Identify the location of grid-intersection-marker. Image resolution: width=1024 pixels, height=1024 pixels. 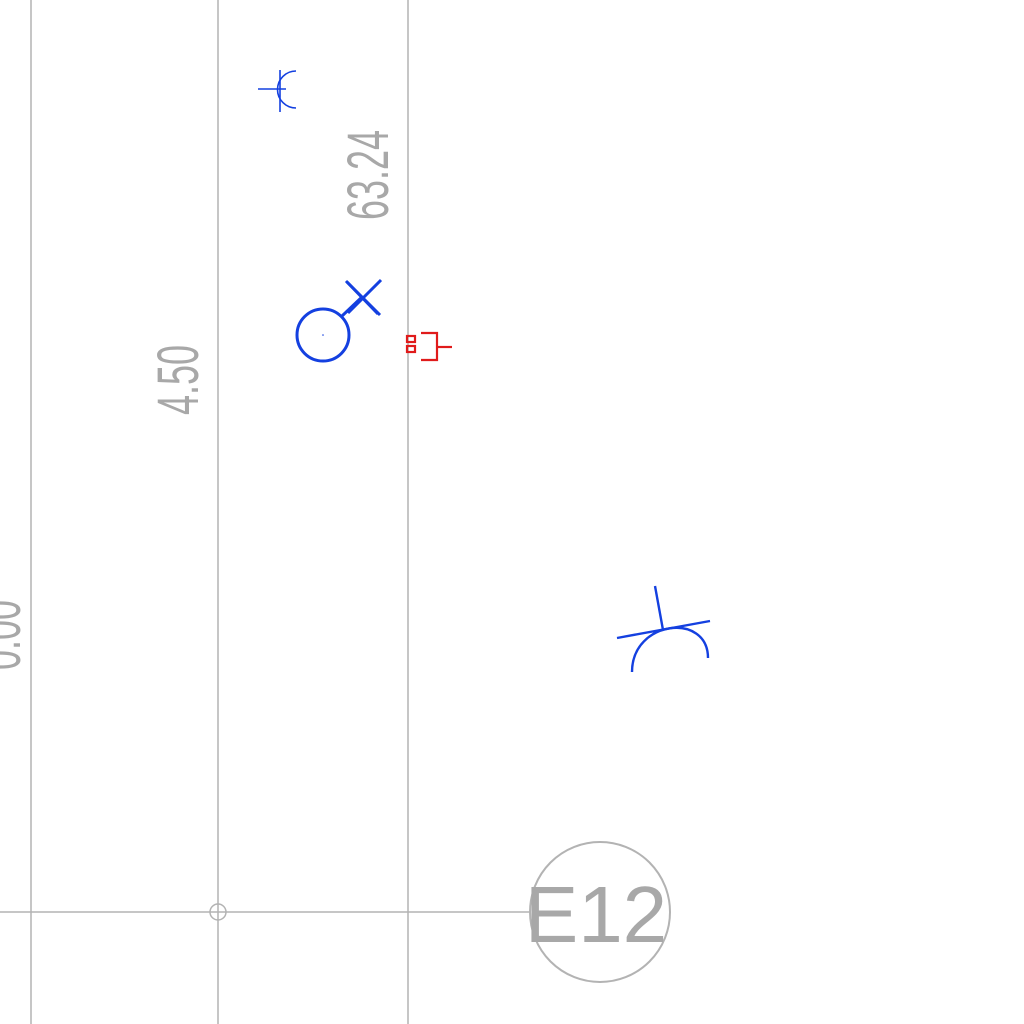
(218, 912).